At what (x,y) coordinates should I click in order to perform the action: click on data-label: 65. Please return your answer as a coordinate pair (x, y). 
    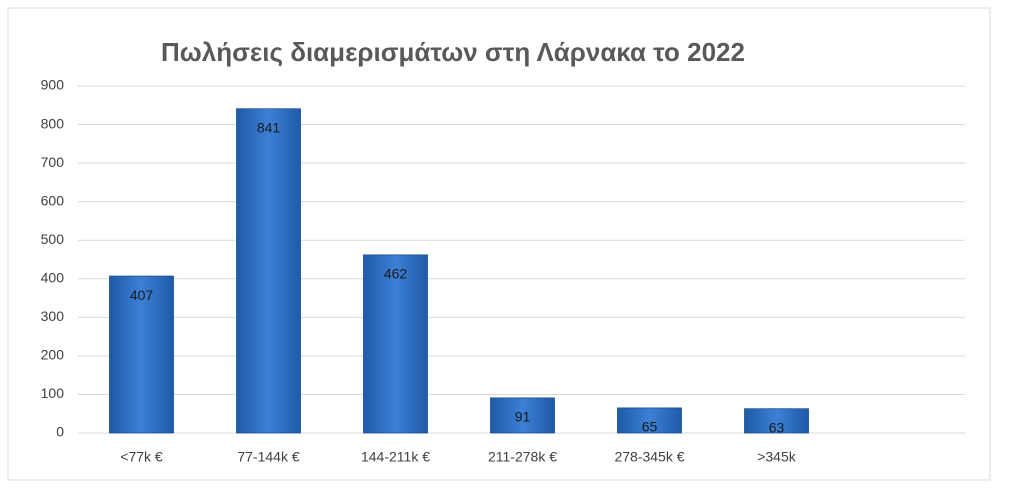
    Looking at the image, I should click on (650, 427).